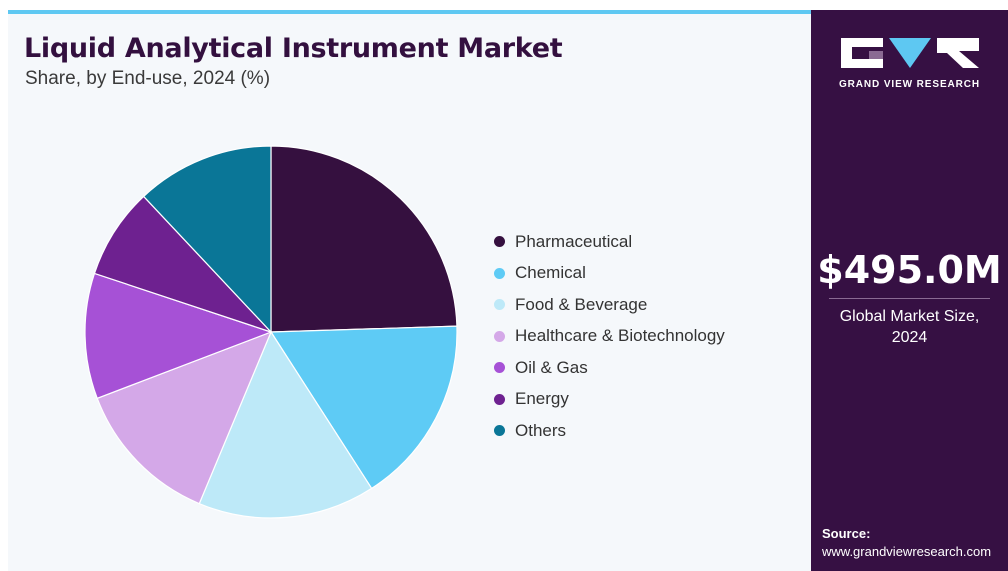 The image size is (1008, 571). Describe the element at coordinates (909, 327) in the screenshot. I see `market-size-caption: Global Market Size, 2024` at that location.